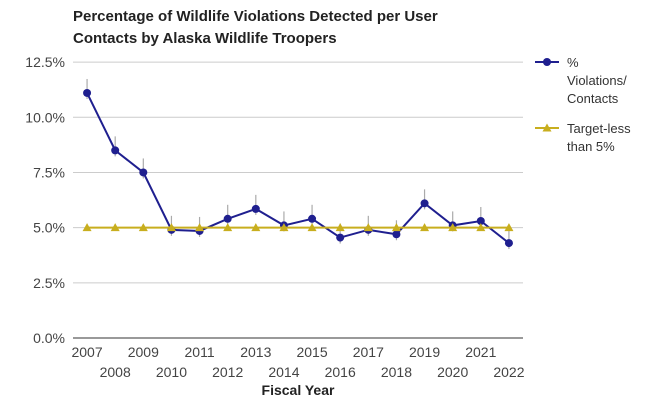 This screenshot has width=651, height=398. Describe the element at coordinates (508, 372) in the screenshot. I see `x-tick-label: 2022` at that location.